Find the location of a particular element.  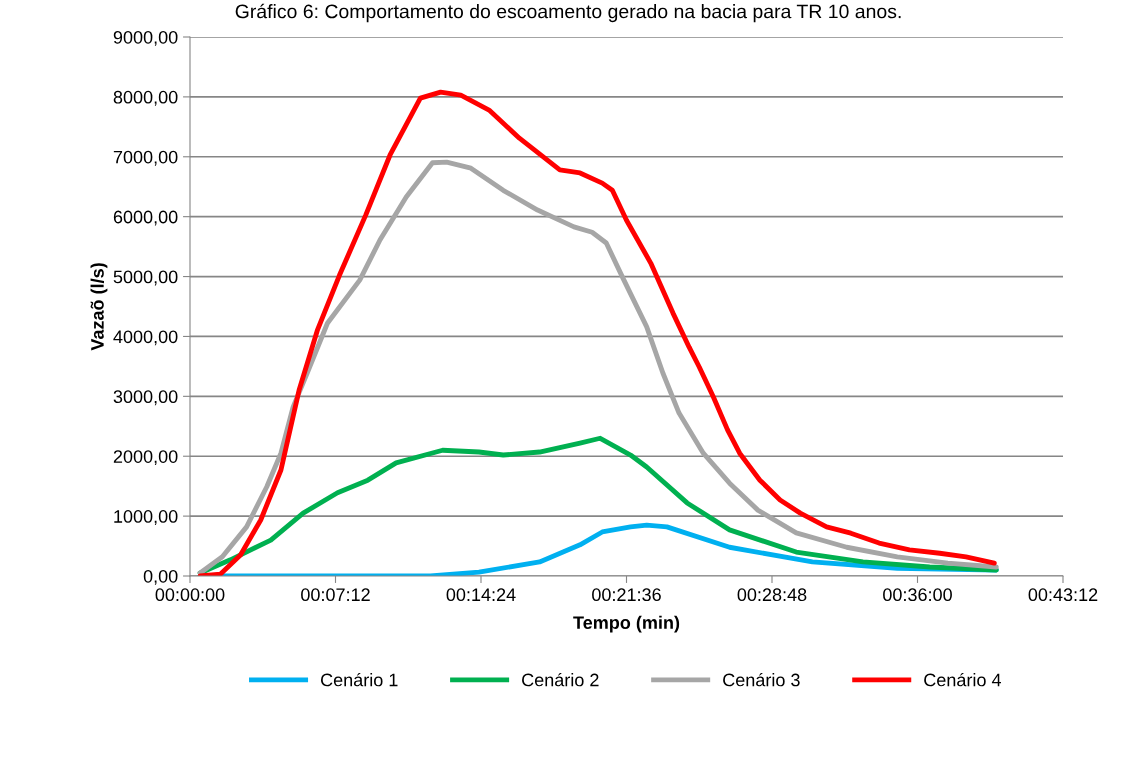

x-tick-label: 00:28:48 is located at coordinates (772, 595).